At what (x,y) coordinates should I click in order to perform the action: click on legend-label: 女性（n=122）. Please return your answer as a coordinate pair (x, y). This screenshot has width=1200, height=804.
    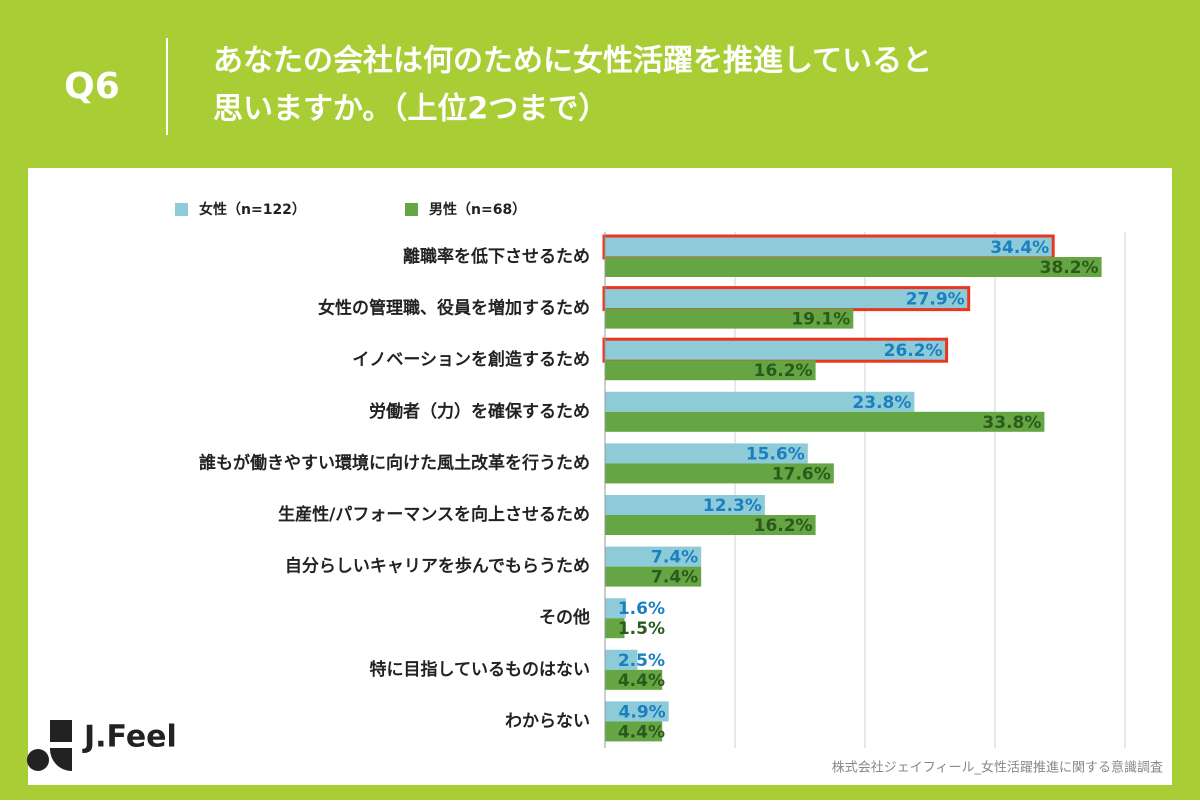
    Looking at the image, I should click on (252, 209).